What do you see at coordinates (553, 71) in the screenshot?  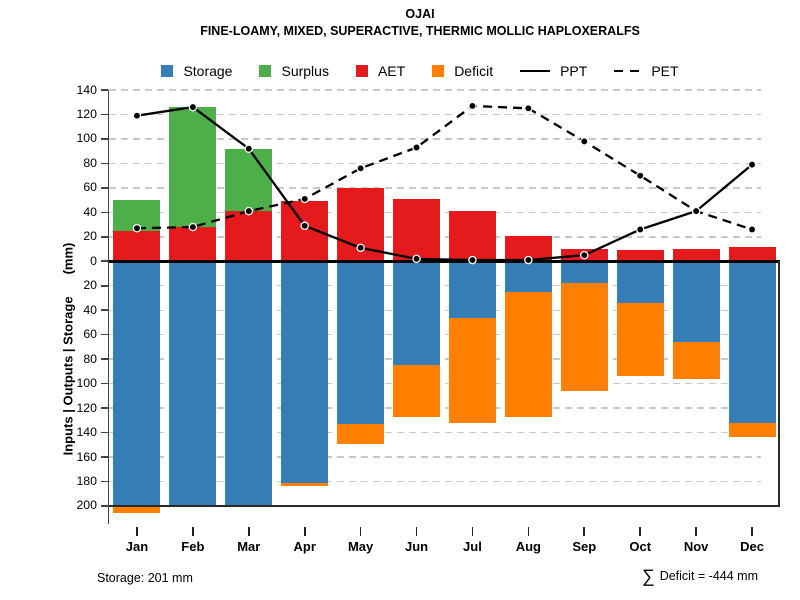 I see `legend-item-ppt: PPT` at bounding box center [553, 71].